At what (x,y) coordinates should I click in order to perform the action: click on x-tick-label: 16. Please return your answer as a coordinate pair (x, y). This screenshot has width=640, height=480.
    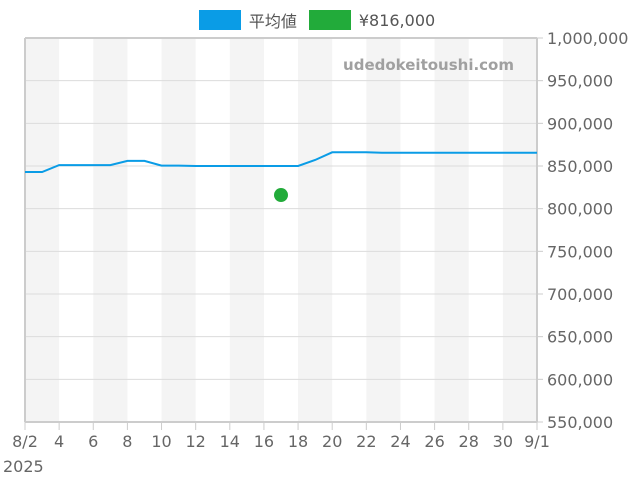
    Looking at the image, I should click on (264, 441).